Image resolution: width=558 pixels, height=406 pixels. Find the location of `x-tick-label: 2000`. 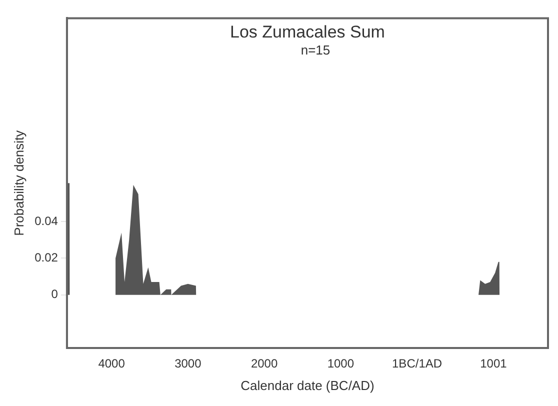

x-tick-label: 2000 is located at coordinates (264, 363).